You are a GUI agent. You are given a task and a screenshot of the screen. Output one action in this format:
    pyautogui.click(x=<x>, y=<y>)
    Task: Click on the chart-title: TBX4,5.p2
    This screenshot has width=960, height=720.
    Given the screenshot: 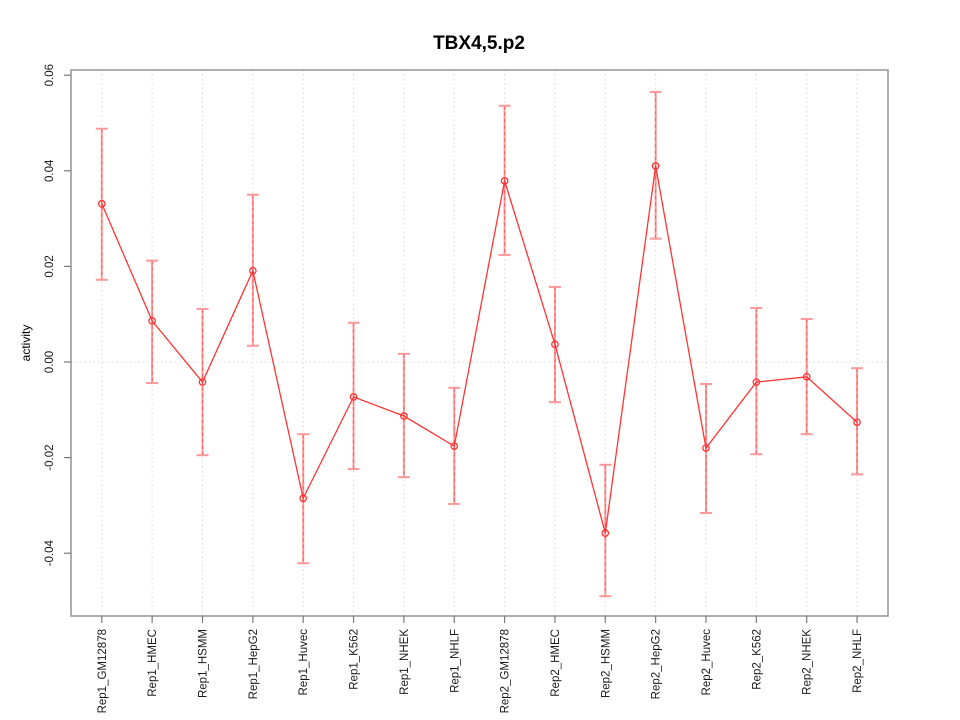 What is the action you would take?
    pyautogui.click(x=479, y=43)
    